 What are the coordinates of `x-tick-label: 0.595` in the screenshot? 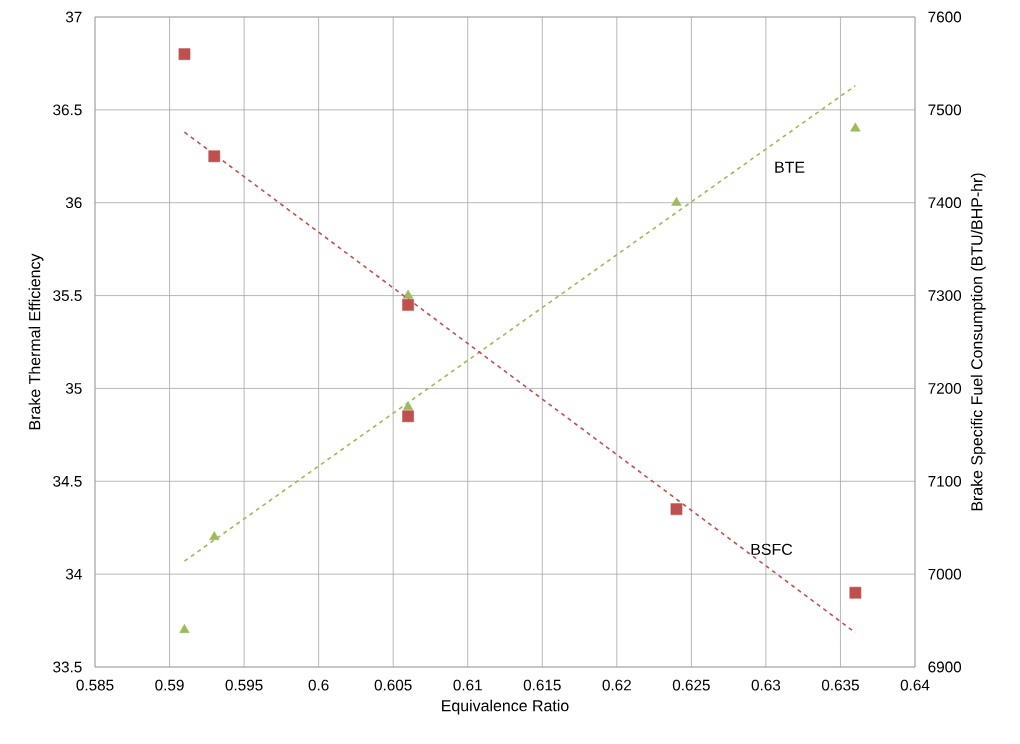 It's located at (244, 685).